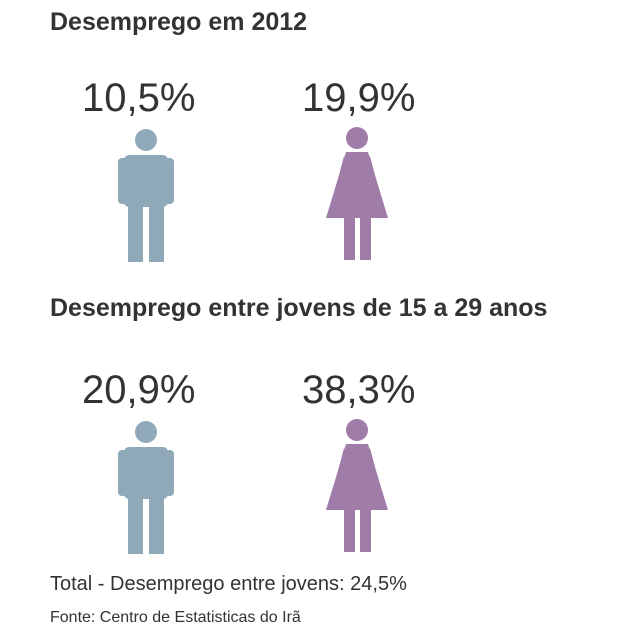 The width and height of the screenshot is (640, 640). What do you see at coordinates (139, 390) in the screenshot?
I see `male-youth-unemployment-value: 20,9%` at bounding box center [139, 390].